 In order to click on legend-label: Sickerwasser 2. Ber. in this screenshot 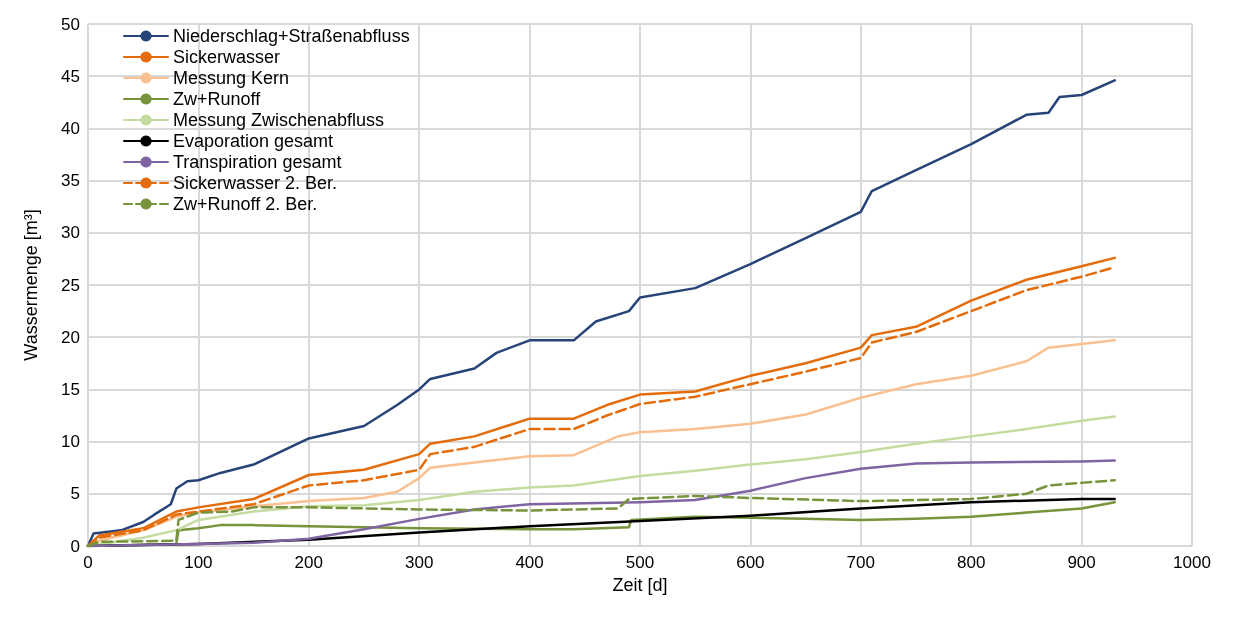, I will do `click(255, 183)`.